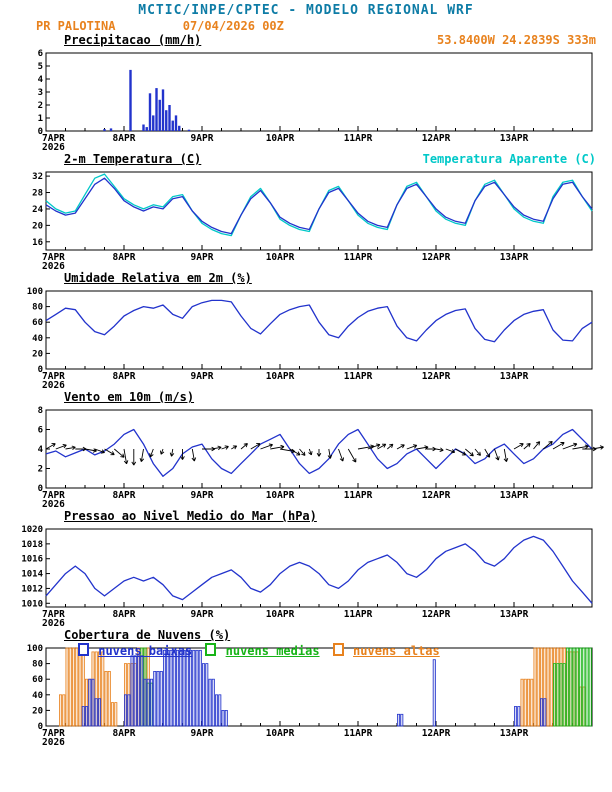 This screenshot has height=792, width=612. Describe the element at coordinates (129, 397) in the screenshot. I see `panel-title-wind: Vento em 10m (m/s)` at that location.